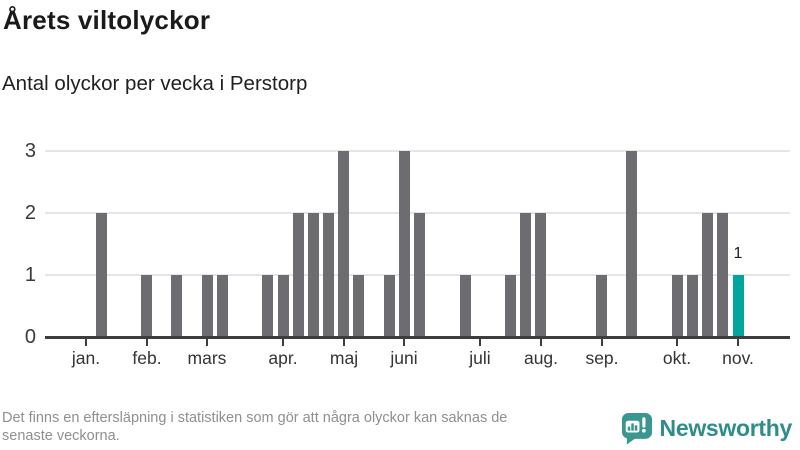  What do you see at coordinates (417, 151) in the screenshot?
I see `gridline` at bounding box center [417, 151].